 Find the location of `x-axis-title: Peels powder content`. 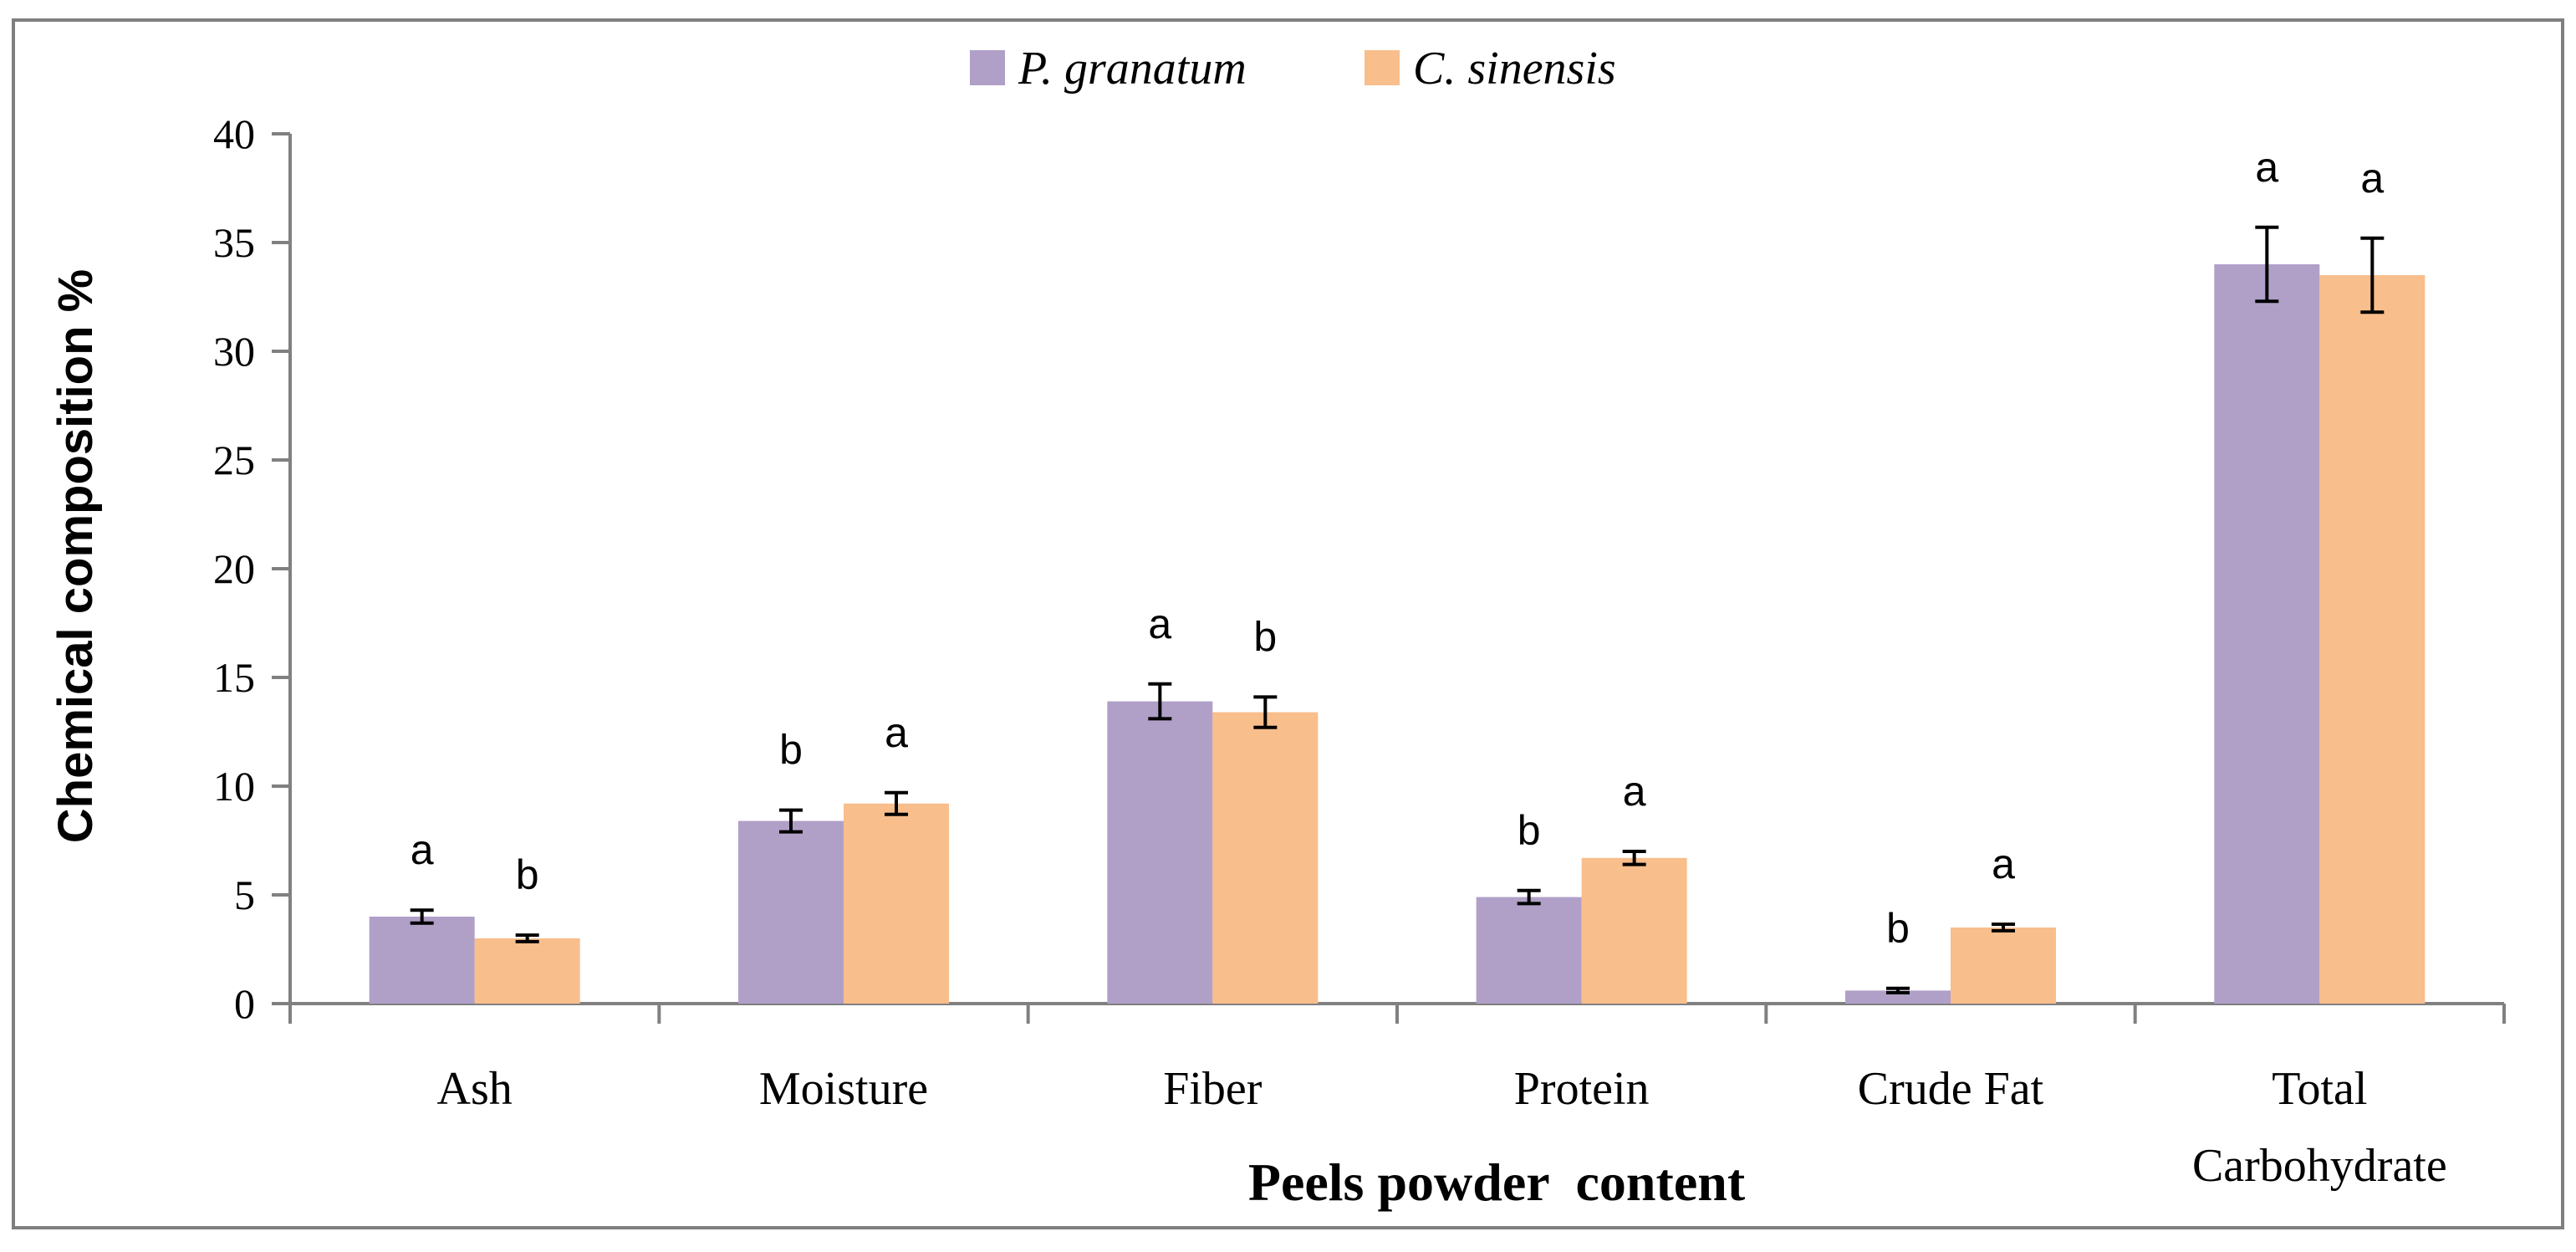

x-axis-title: Peels powder content is located at coordinates (1497, 1182).